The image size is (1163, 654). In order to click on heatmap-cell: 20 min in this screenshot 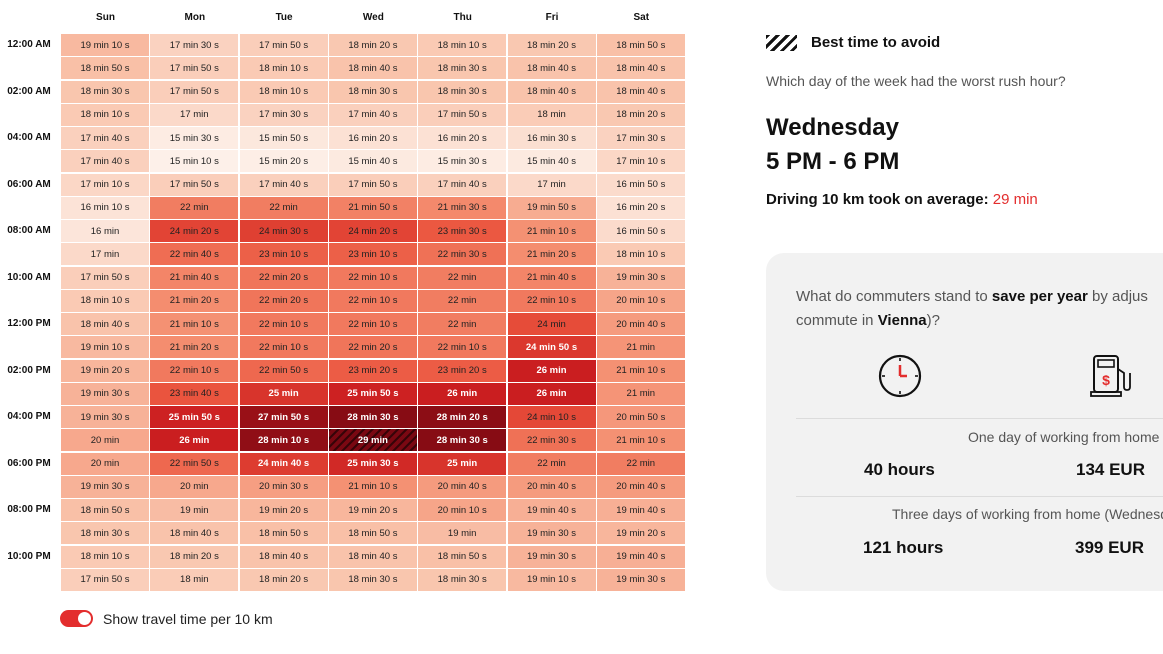, I will do `click(105, 440)`.